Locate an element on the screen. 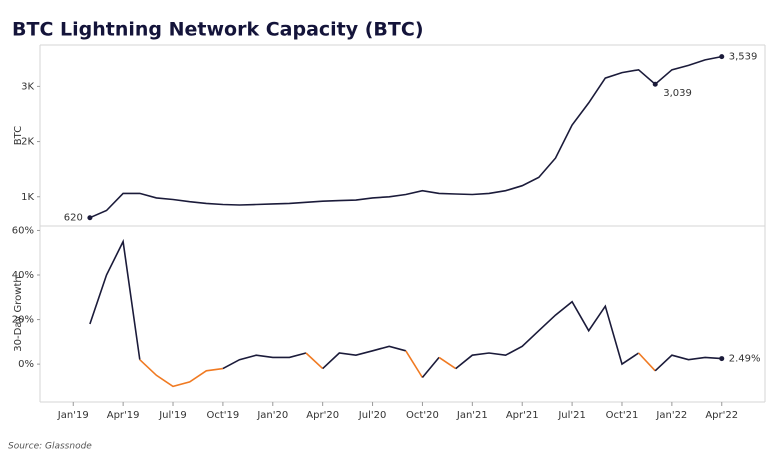 The image size is (768, 461). y-tick-label: 20% is located at coordinates (23, 320).